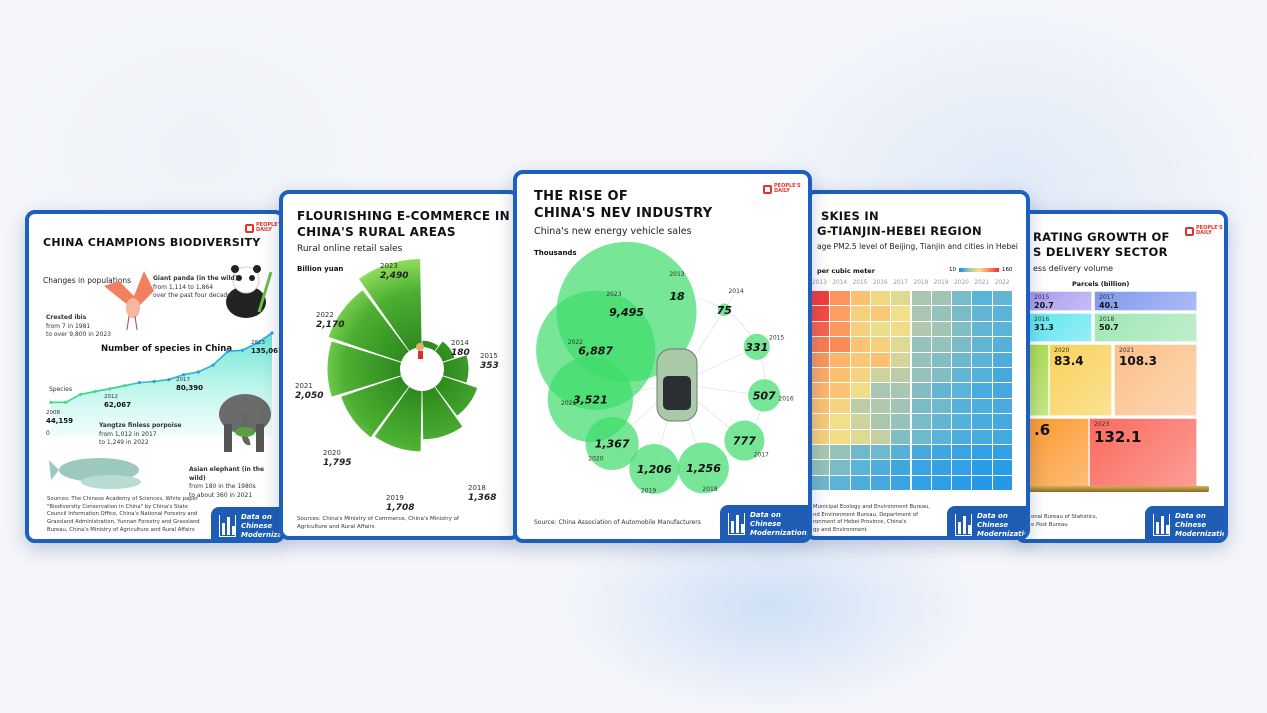 Image resolution: width=1267 pixels, height=713 pixels. What do you see at coordinates (735, 291) in the screenshot?
I see `bubble-year: 2014` at bounding box center [735, 291].